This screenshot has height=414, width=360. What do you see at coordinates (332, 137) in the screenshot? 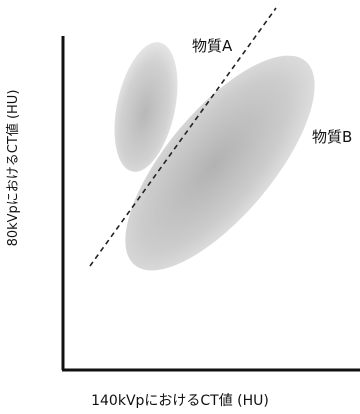
I see `material-b-label: 物質B` at bounding box center [332, 137].